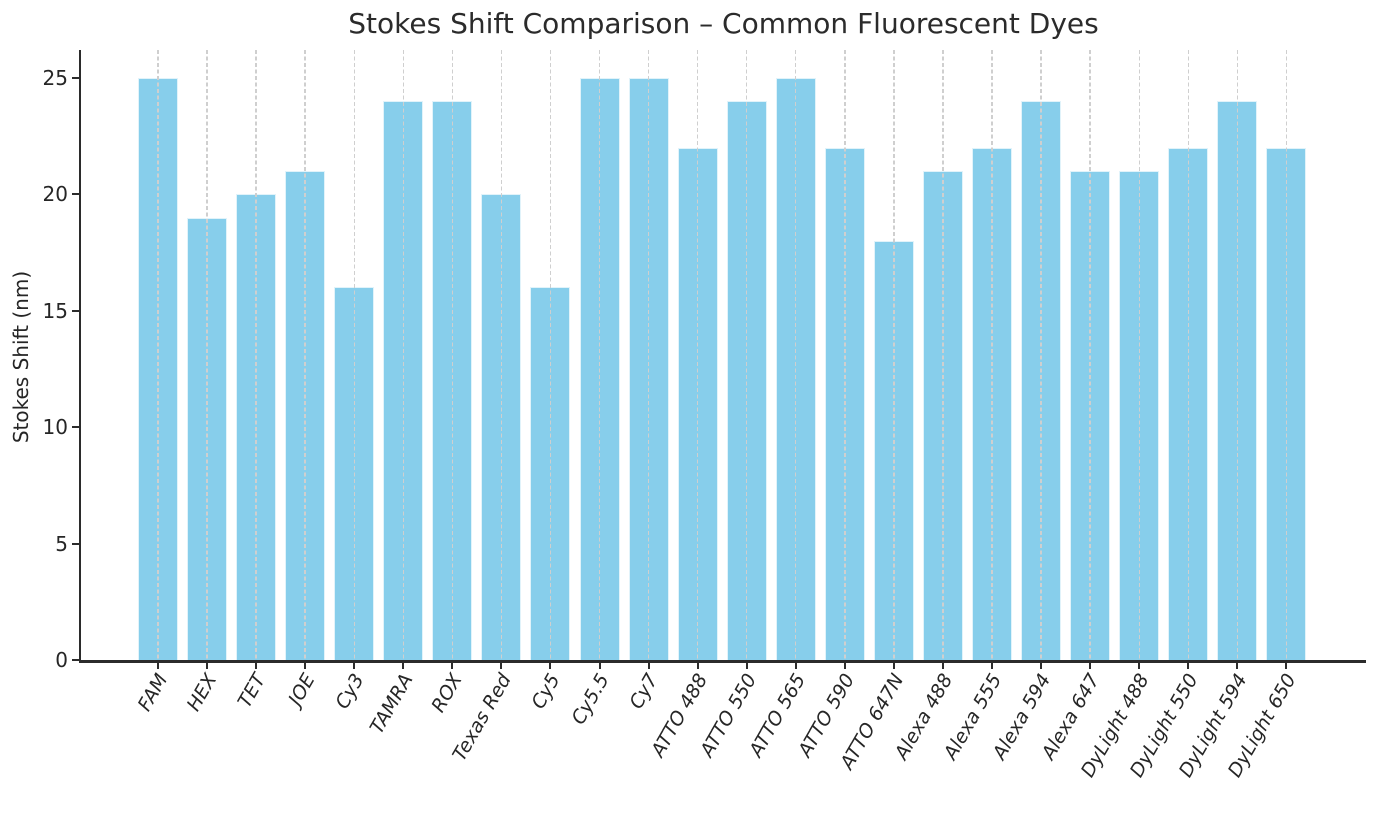 The image size is (1377, 823). Describe the element at coordinates (80, 355) in the screenshot. I see `y-axis-spine` at that location.